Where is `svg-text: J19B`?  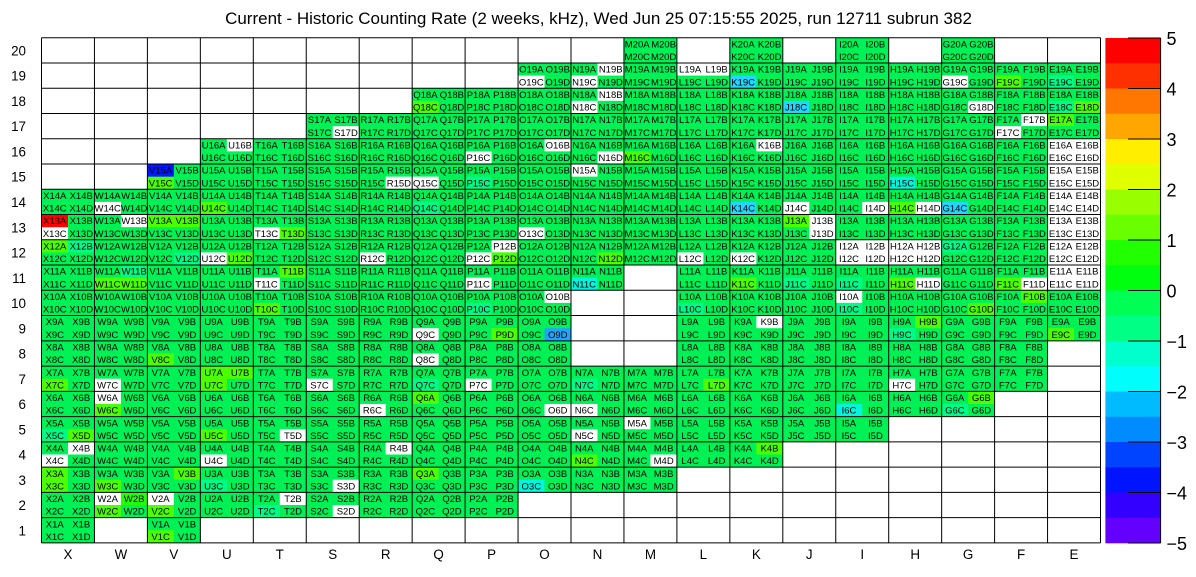 svg-text: J19B is located at coordinates (823, 70).